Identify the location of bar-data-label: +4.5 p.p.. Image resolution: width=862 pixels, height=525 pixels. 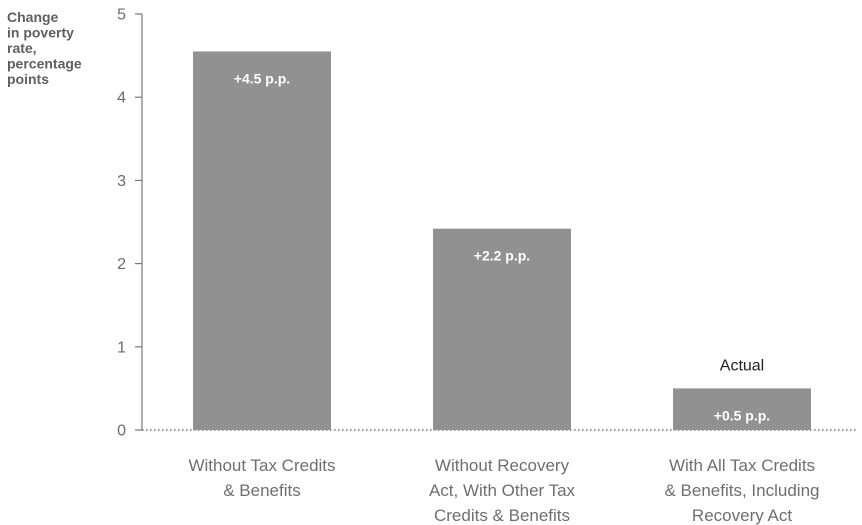
(262, 78).